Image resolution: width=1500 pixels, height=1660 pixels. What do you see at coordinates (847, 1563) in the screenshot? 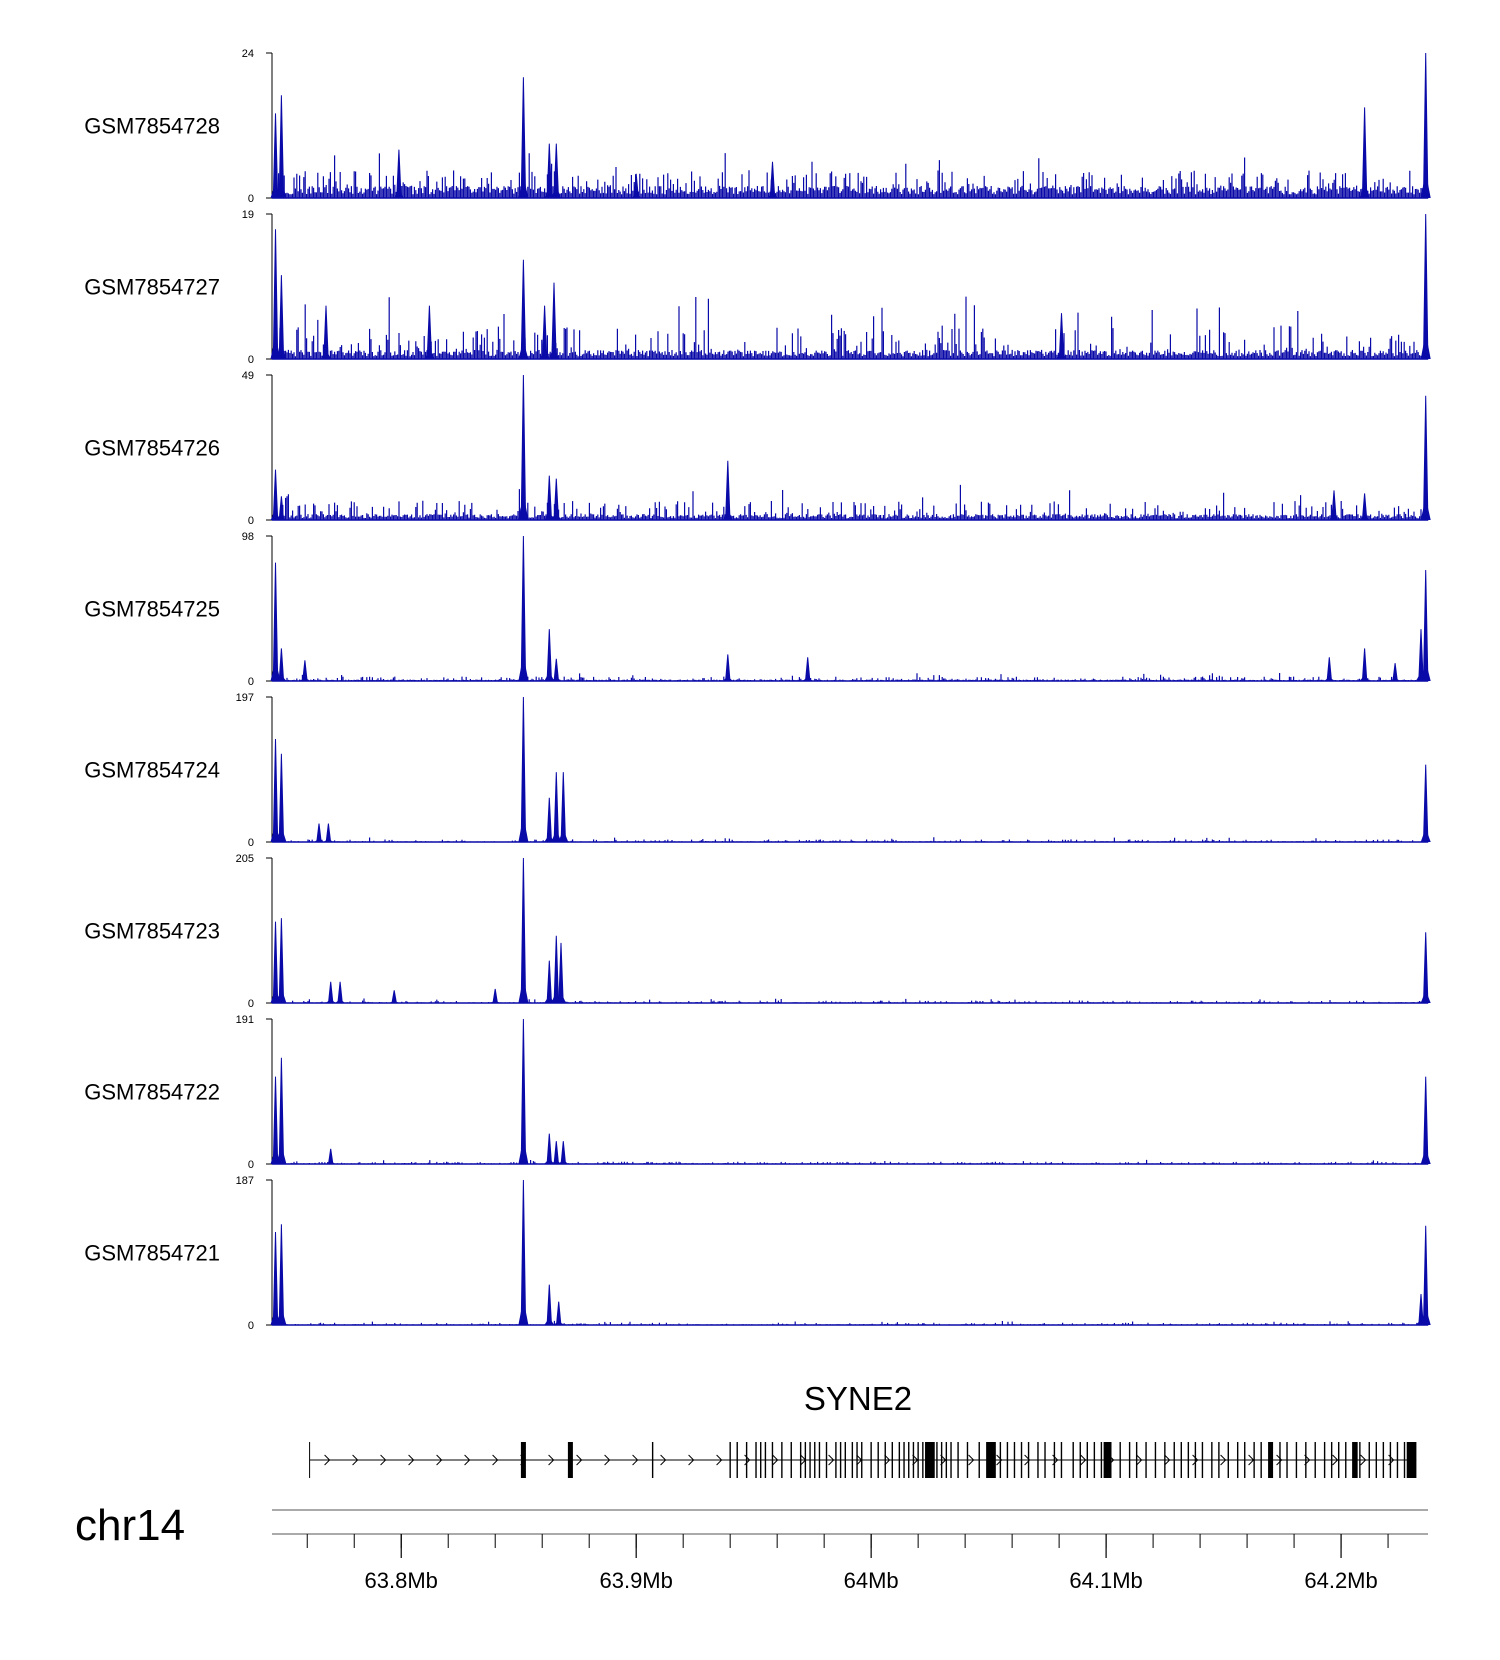
I see `genomic-x-axis: 63.8Mb 63.9Mb 64Mb 64.1Mb 64.2Mb` at bounding box center [847, 1563].